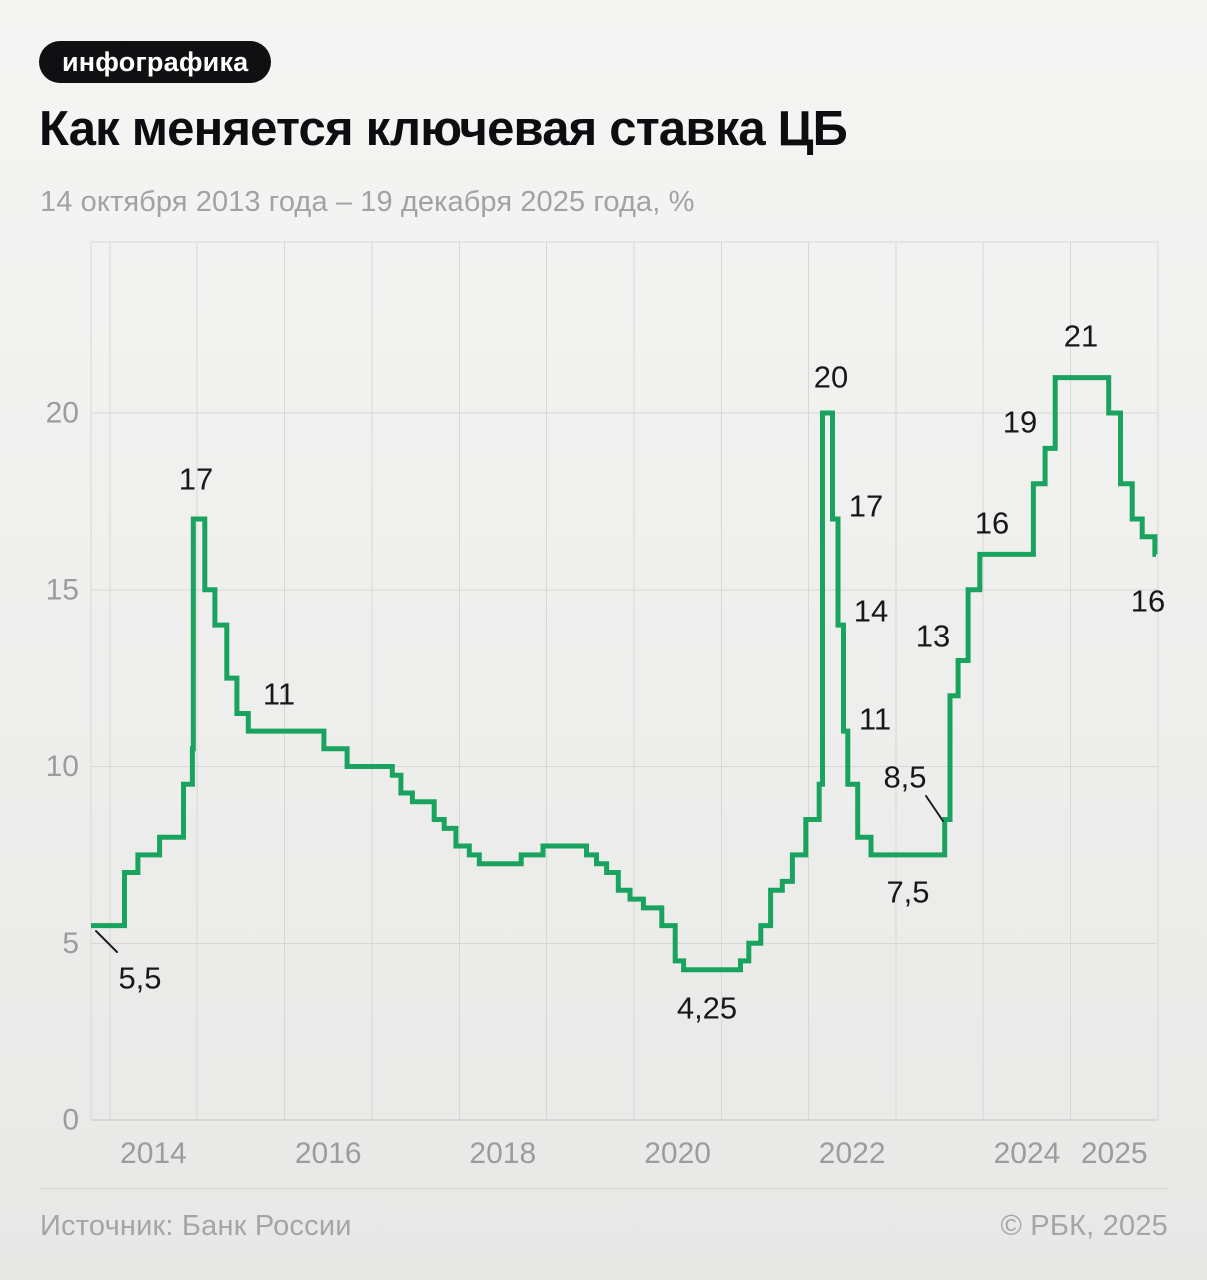  What do you see at coordinates (1020, 422) in the screenshot?
I see `data-label: 19` at bounding box center [1020, 422].